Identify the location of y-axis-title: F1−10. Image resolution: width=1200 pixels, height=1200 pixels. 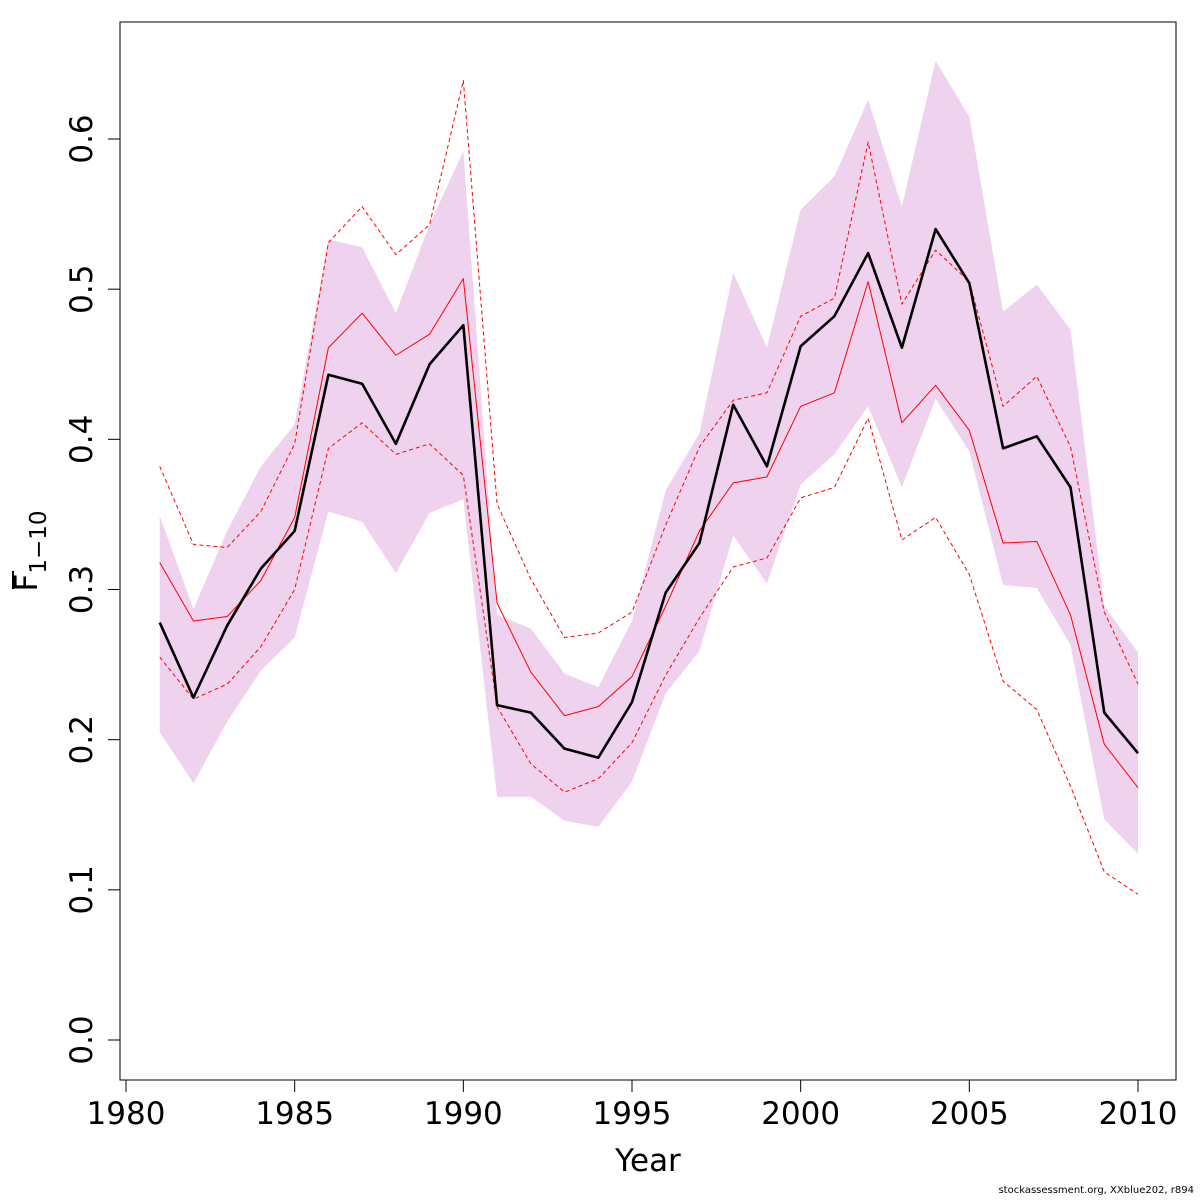
(30, 550).